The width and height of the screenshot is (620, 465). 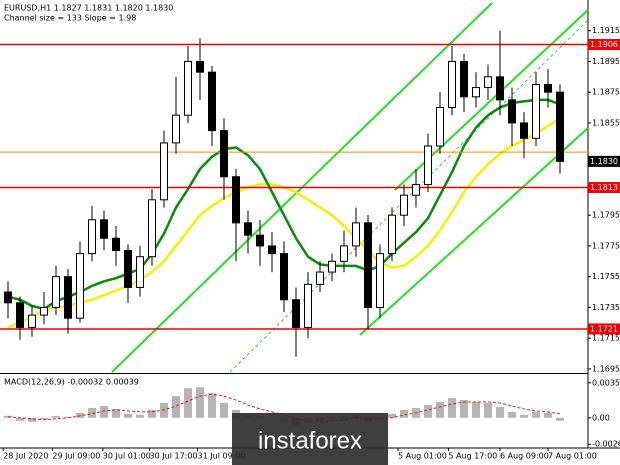 I want to click on y-tick-label: 1.1715, so click(x=606, y=338).